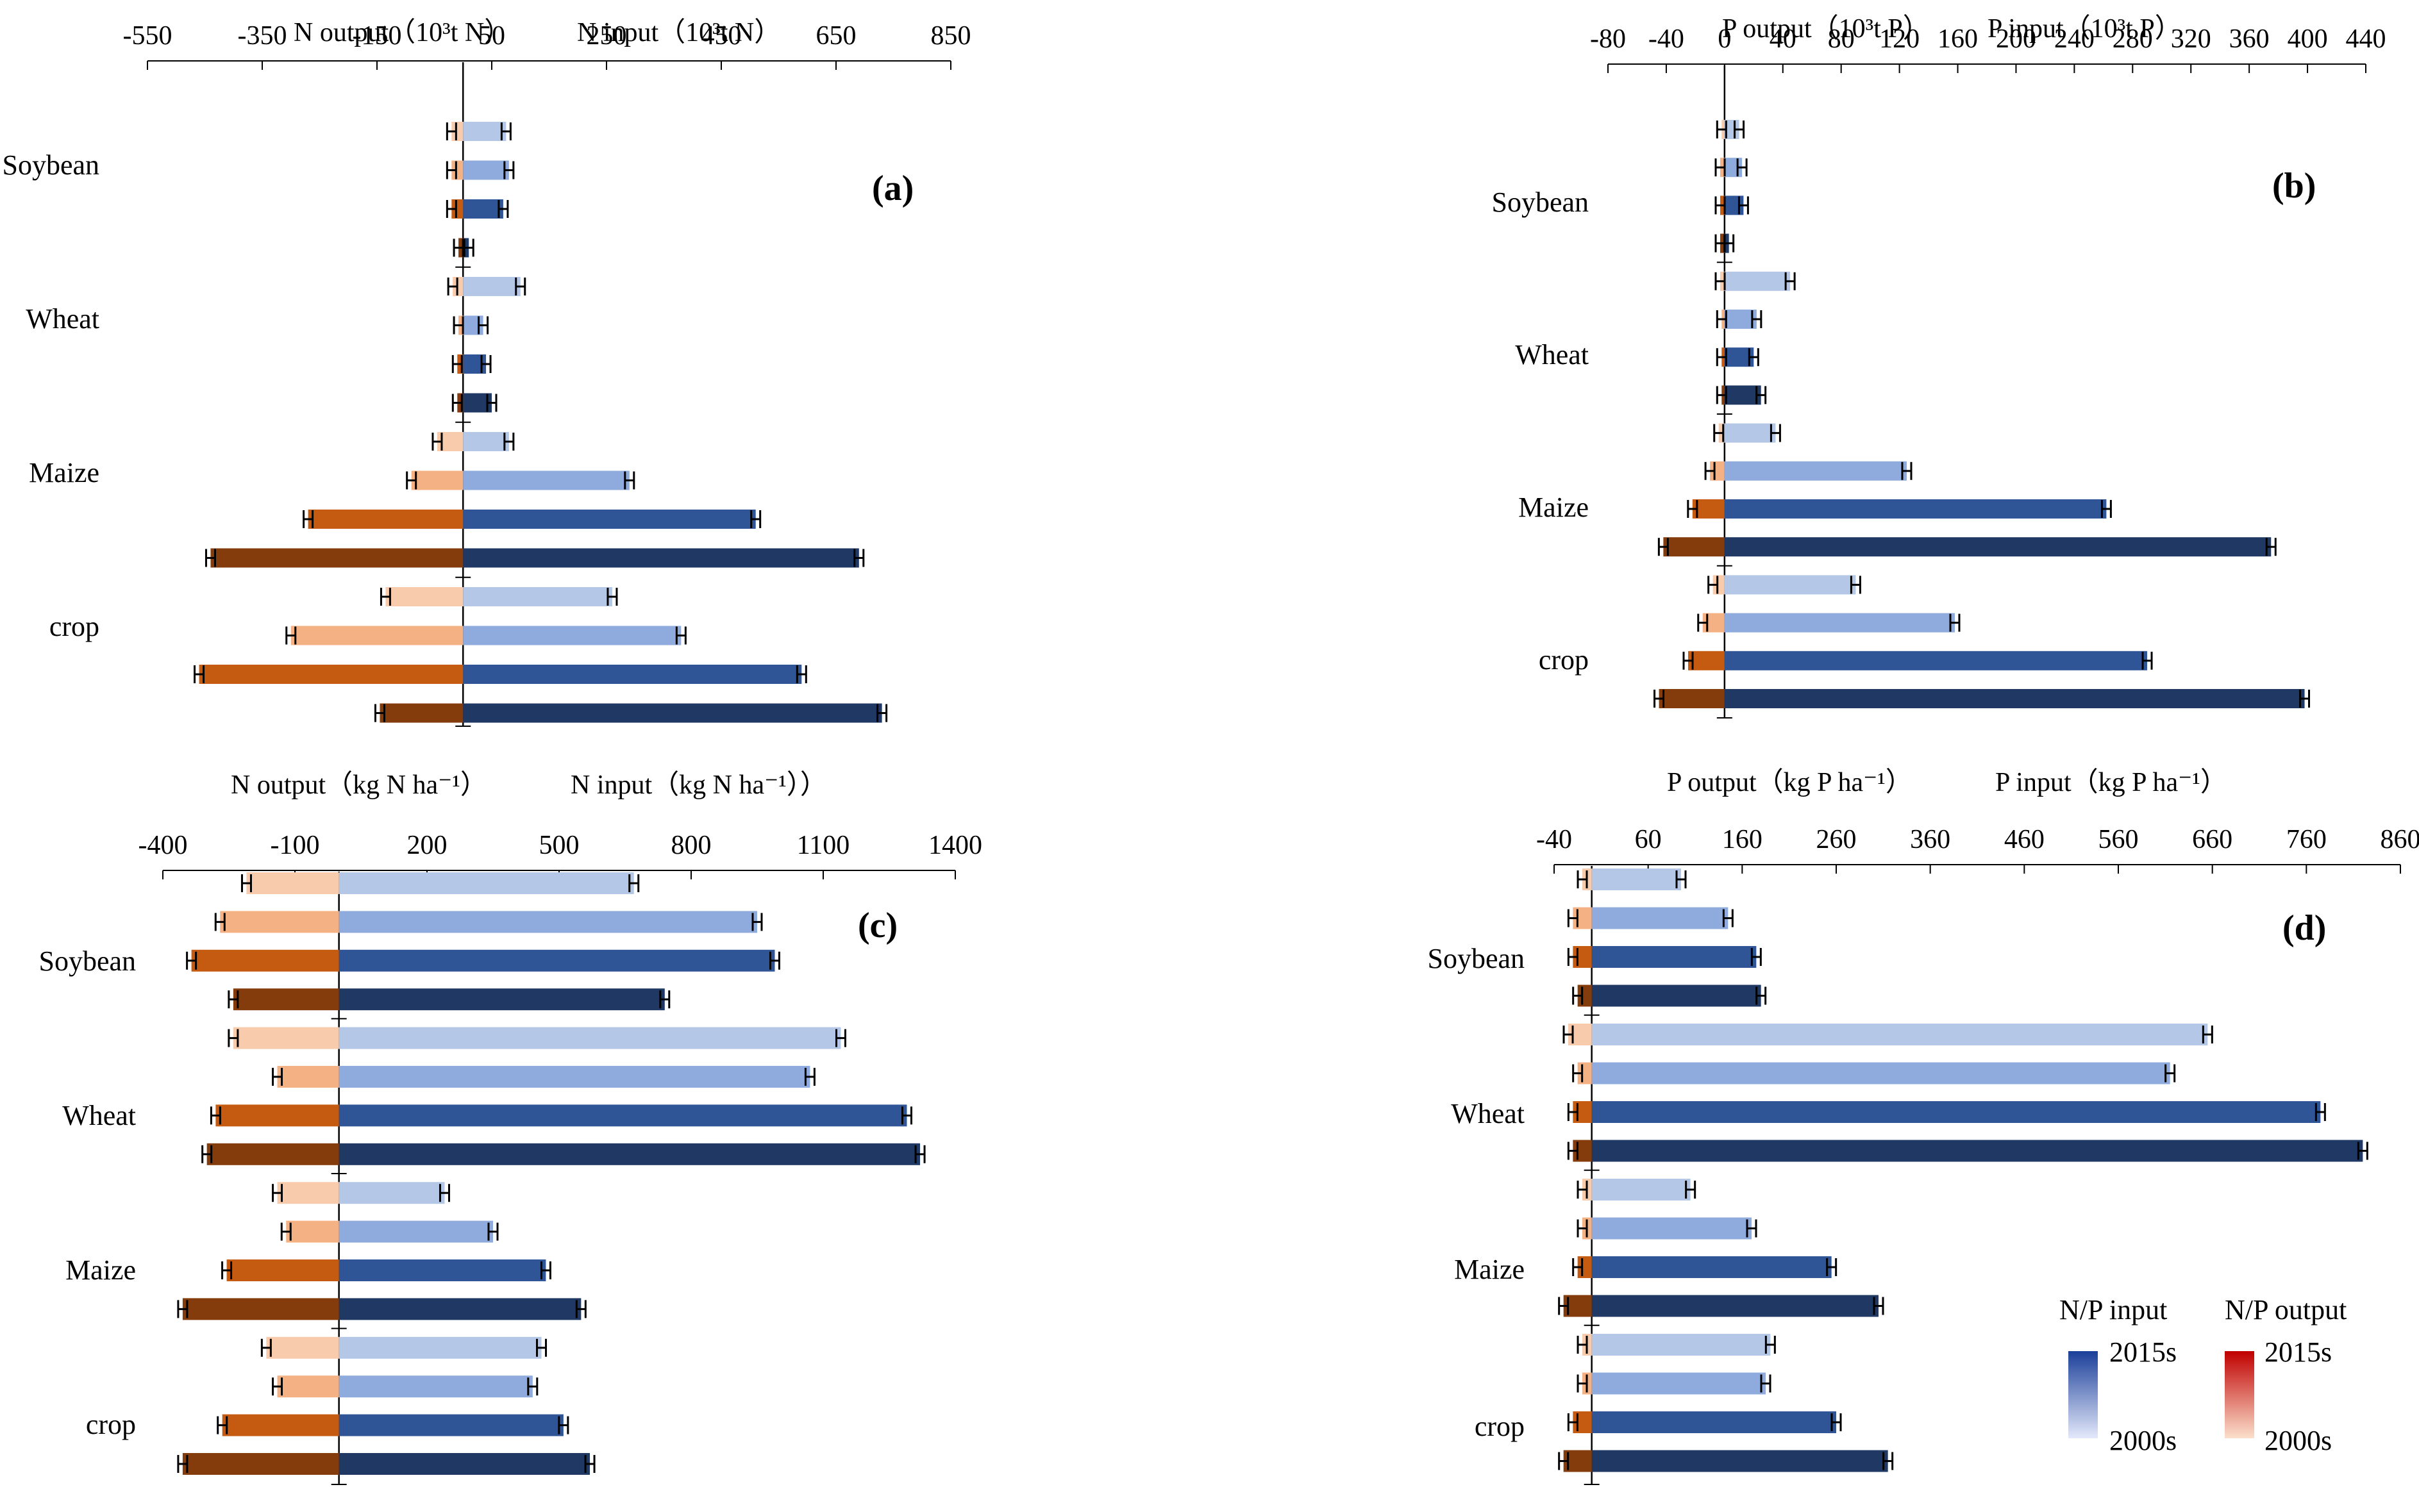 The width and height of the screenshot is (2419, 1512). What do you see at coordinates (1783, 39) in the screenshot?
I see `x-tick-label: 40` at bounding box center [1783, 39].